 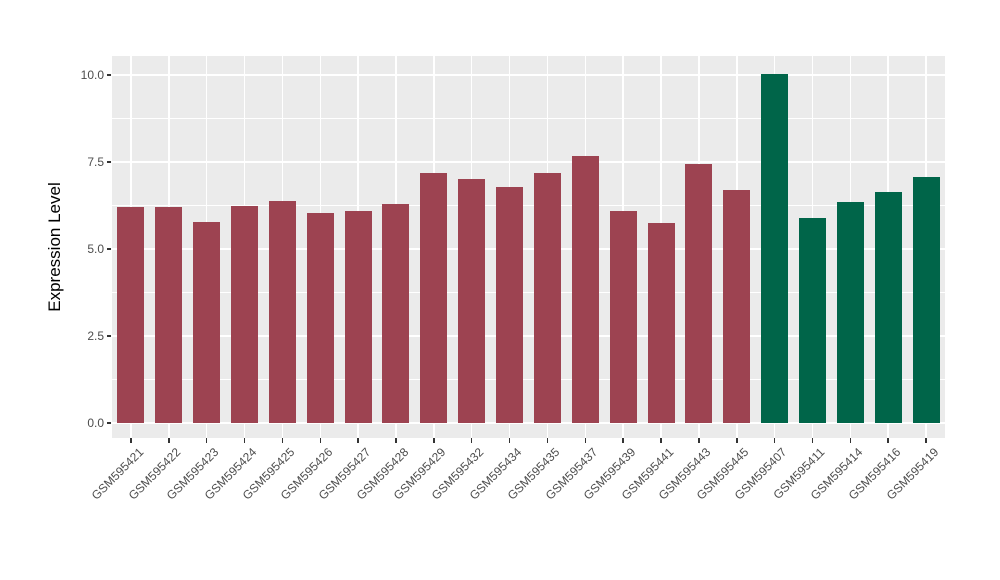 I want to click on bar-GSM595423, so click(x=207, y=322).